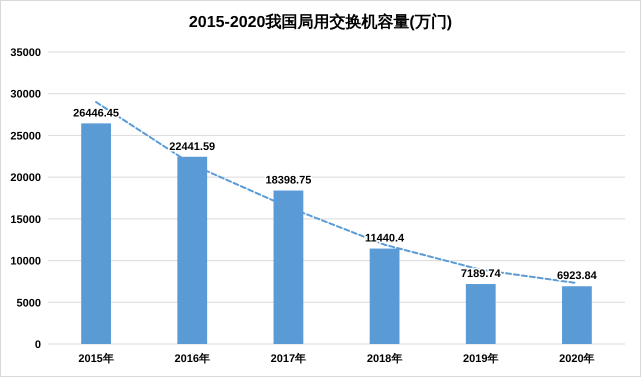 Image resolution: width=641 pixels, height=377 pixels. I want to click on y-tick-label: 20000, so click(25, 178).